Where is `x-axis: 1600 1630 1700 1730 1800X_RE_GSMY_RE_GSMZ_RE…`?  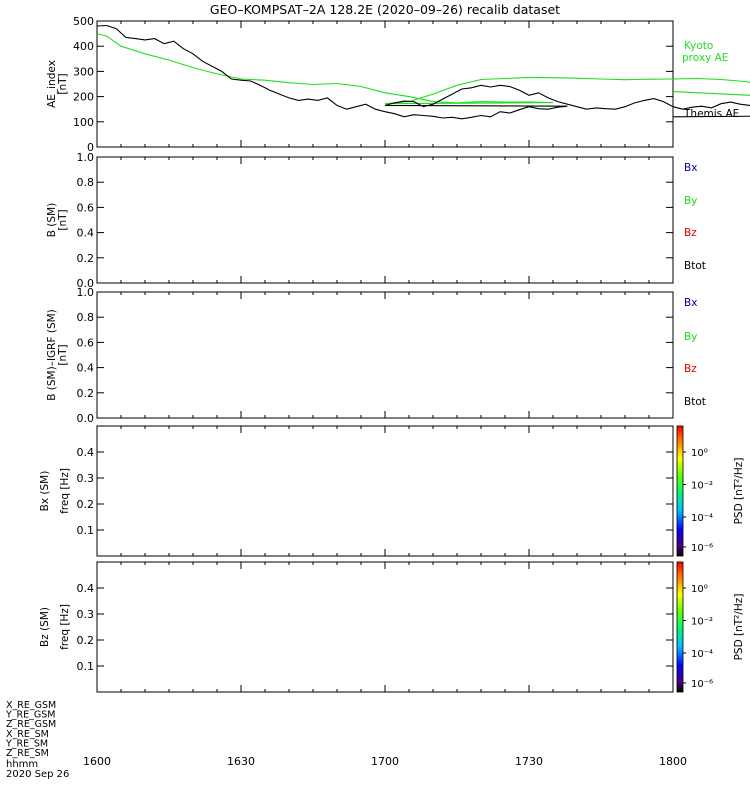
x-axis: 1600 1630 1700 1730 1800X_RE_GSMY_RE_GSMZ_RE… is located at coordinates (346, 740).